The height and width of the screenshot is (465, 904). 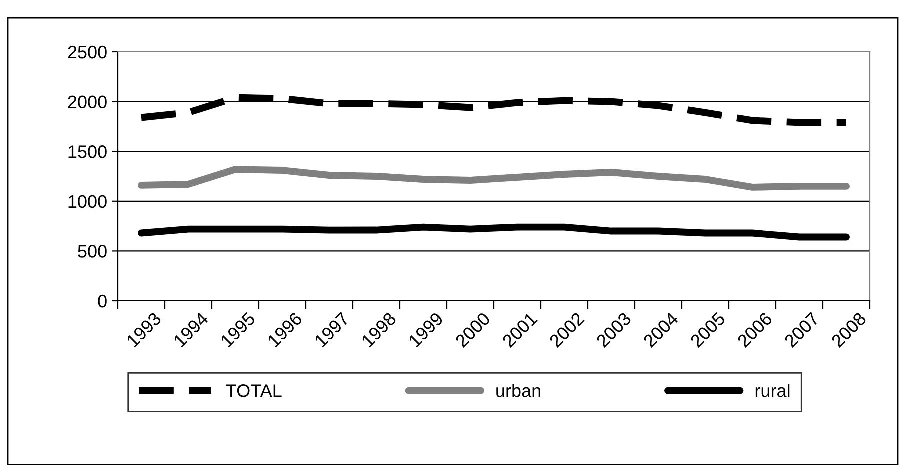 I want to click on legend-label: urban, so click(x=518, y=391).